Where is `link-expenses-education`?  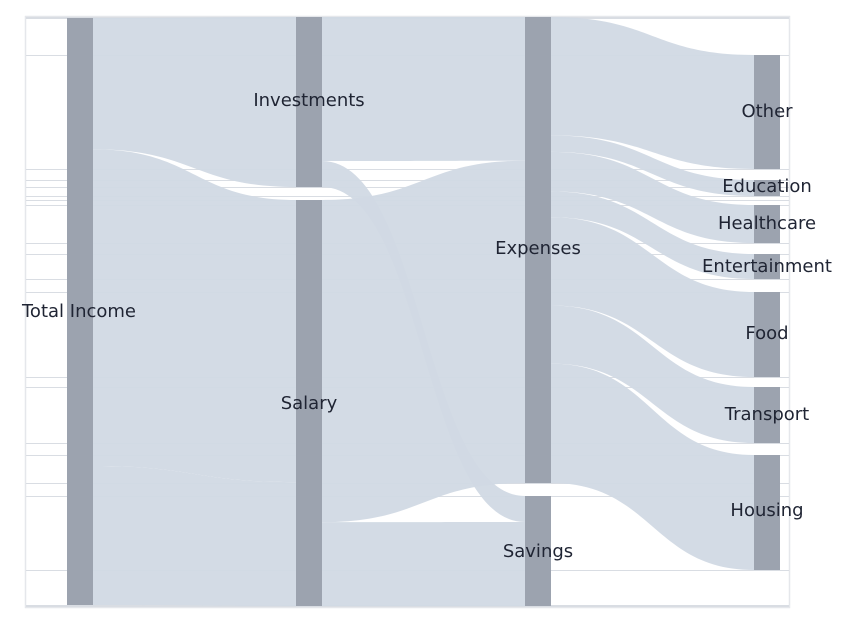 link-expenses-education is located at coordinates (652, 165).